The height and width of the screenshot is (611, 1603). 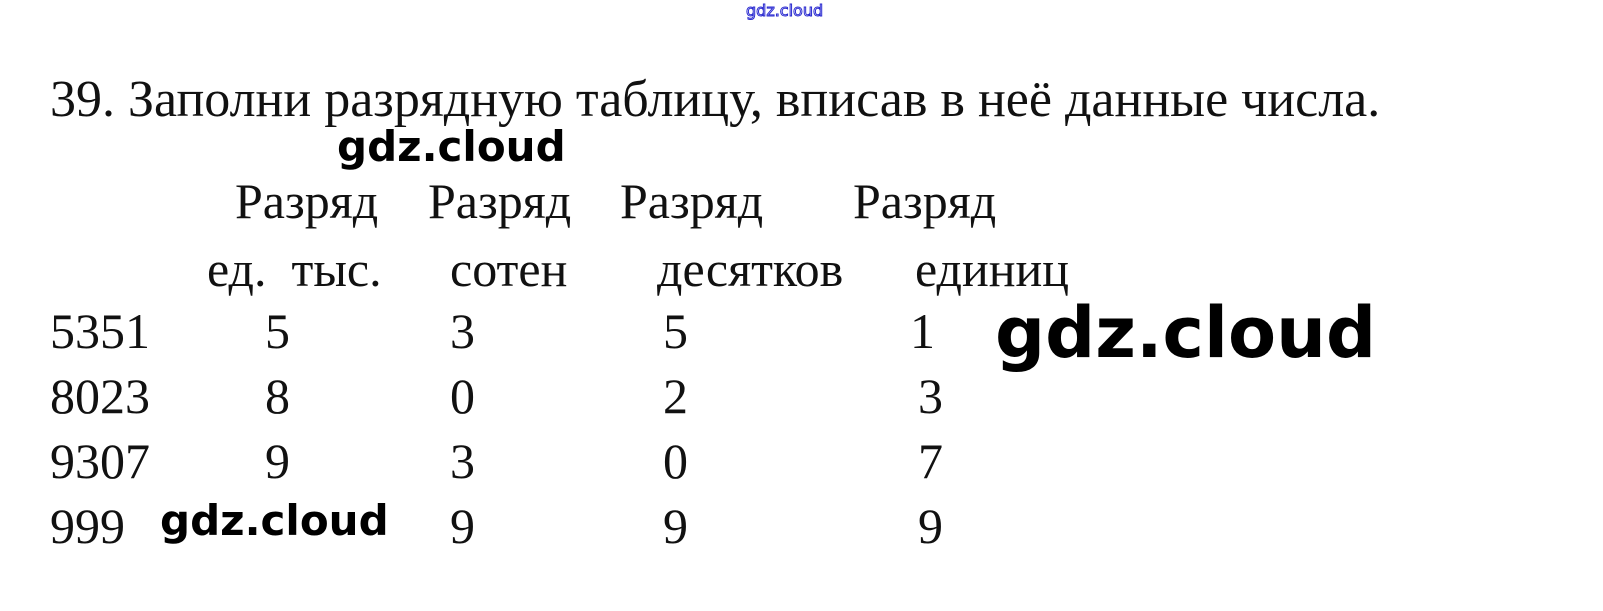 What do you see at coordinates (500, 201) in the screenshot?
I see `header-hundreds-line1: Разряд` at bounding box center [500, 201].